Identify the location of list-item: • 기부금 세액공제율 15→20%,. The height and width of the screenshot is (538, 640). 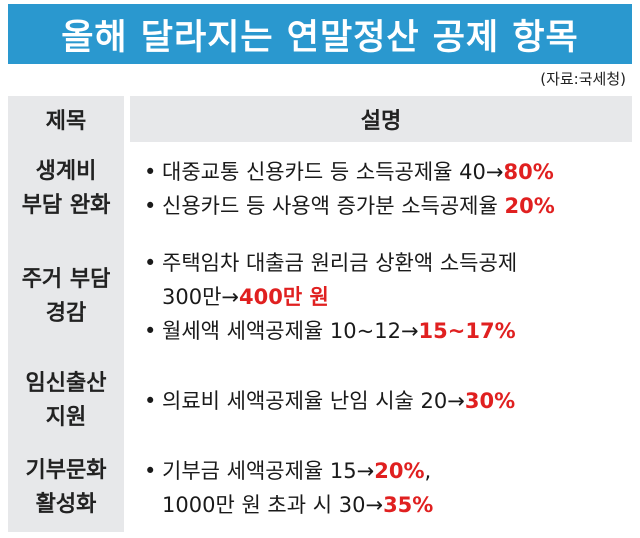
(388, 471).